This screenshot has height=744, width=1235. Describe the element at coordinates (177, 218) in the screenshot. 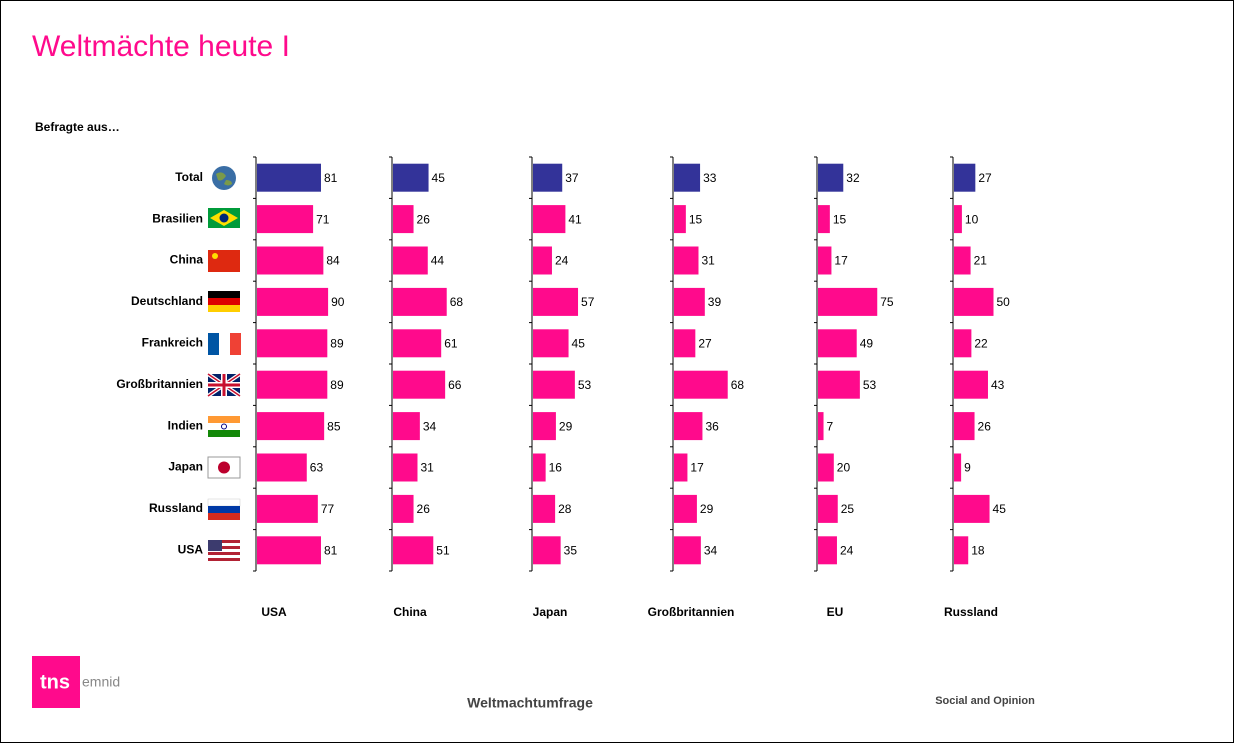

I see `category-label: Brasilien` at that location.